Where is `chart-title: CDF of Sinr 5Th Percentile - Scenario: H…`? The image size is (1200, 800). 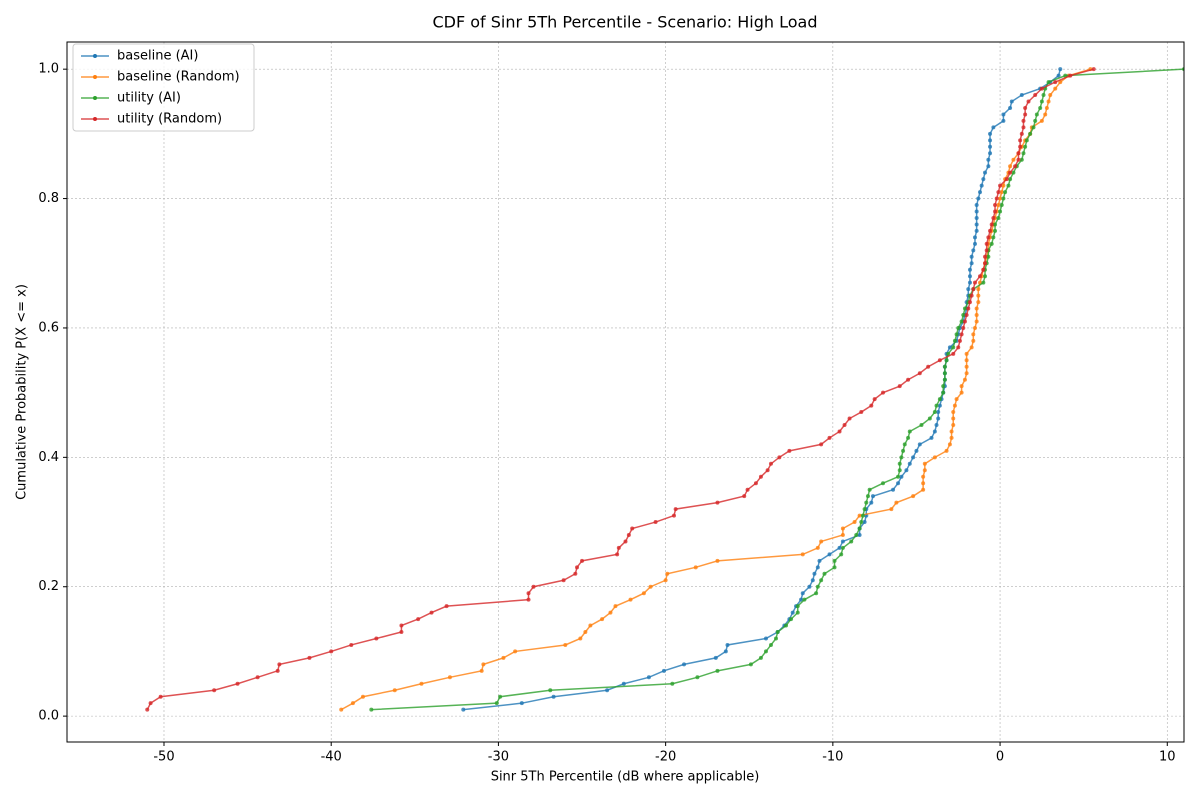
chart-title: CDF of Sinr 5Th Percentile - Scenario: H… is located at coordinates (624, 22).